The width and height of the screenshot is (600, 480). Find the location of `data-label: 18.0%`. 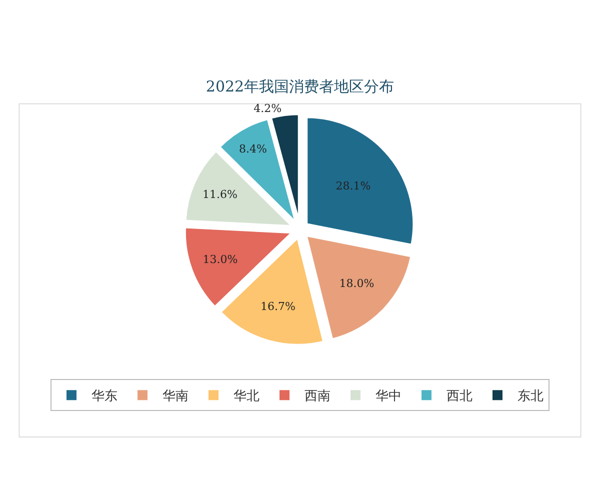

data-label: 18.0% is located at coordinates (356, 283).